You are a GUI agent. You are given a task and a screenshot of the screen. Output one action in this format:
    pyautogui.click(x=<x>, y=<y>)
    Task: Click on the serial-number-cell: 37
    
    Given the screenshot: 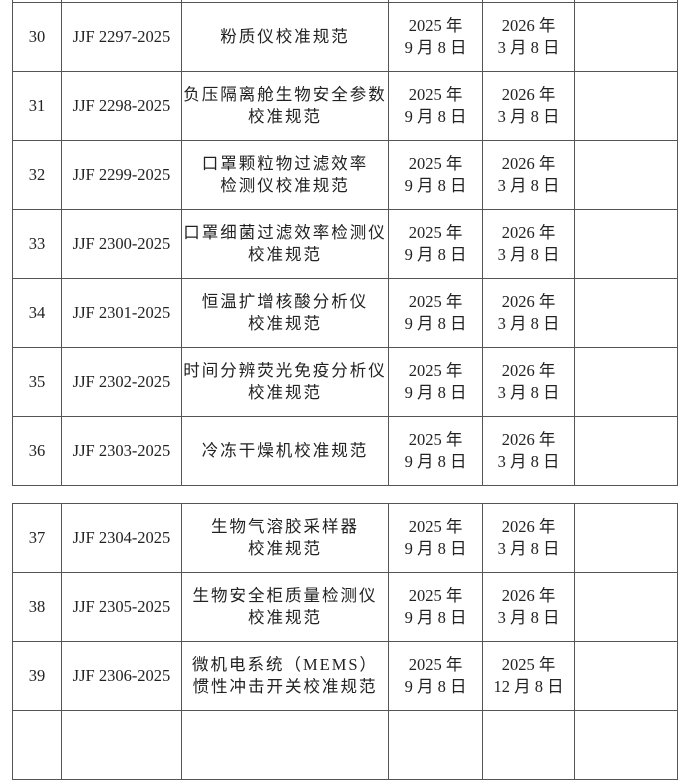 What is the action you would take?
    pyautogui.click(x=37, y=538)
    